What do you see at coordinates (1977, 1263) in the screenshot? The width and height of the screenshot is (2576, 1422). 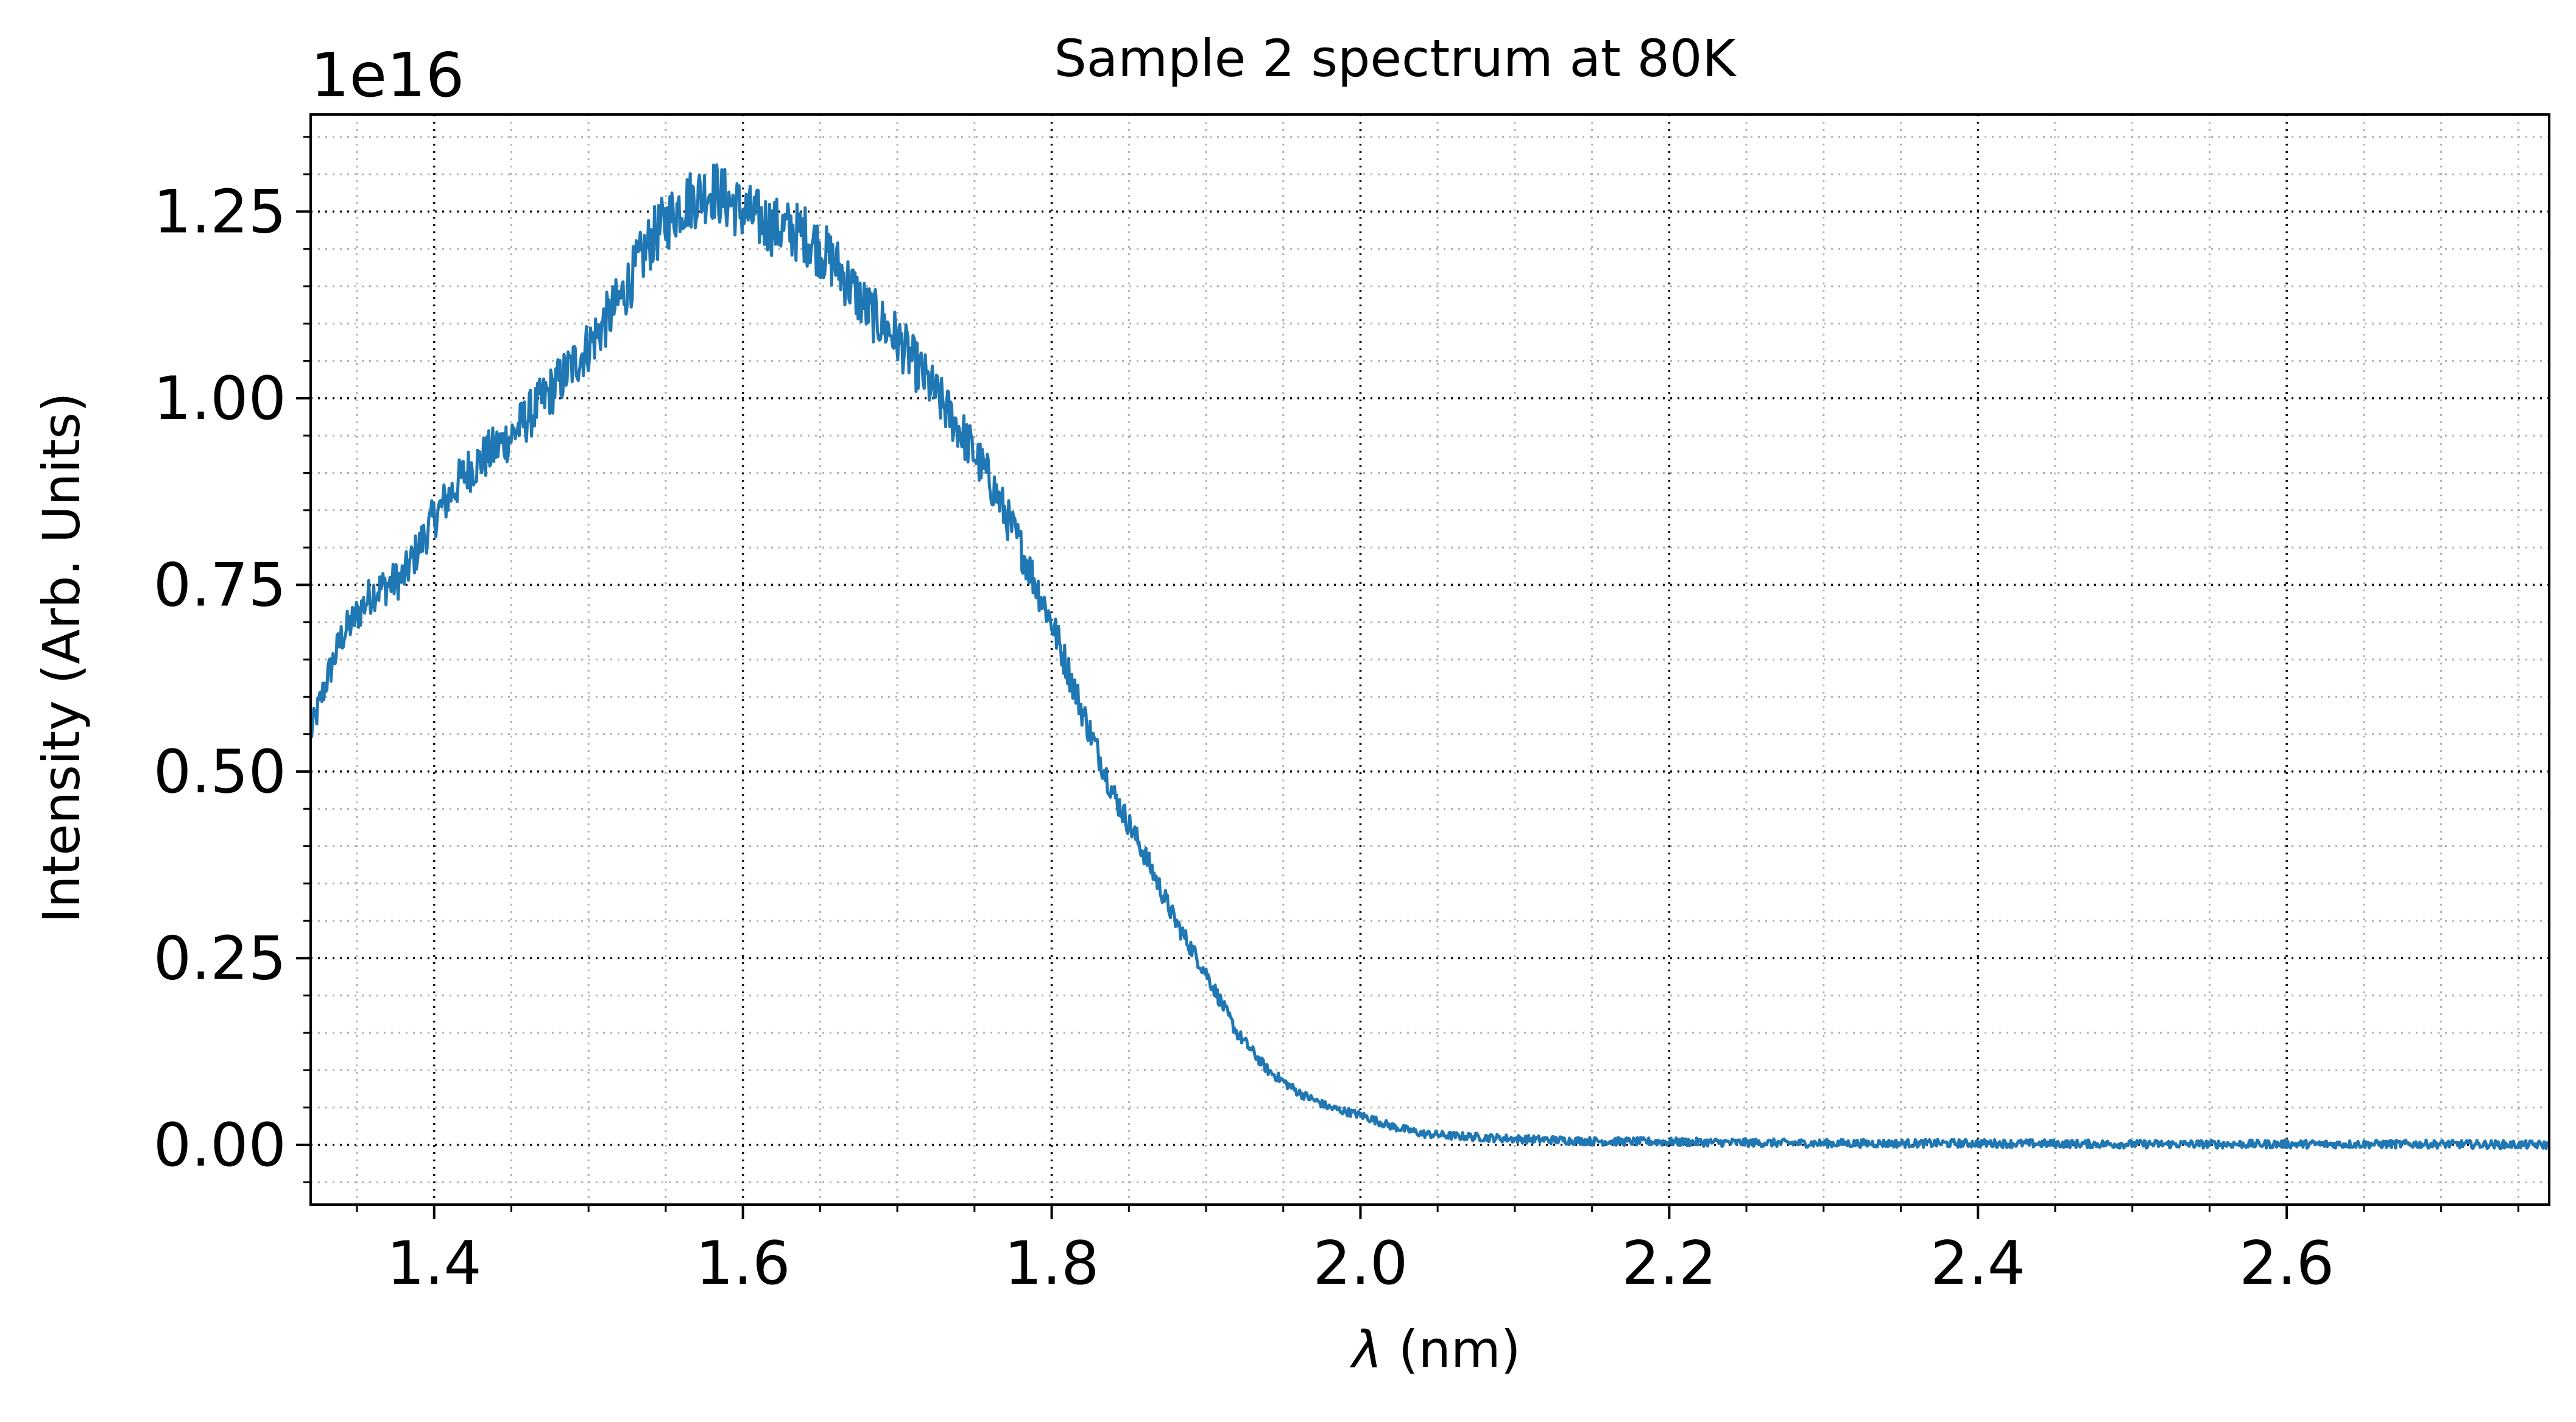 I see `x-tick-label: 2.4` at bounding box center [1977, 1263].